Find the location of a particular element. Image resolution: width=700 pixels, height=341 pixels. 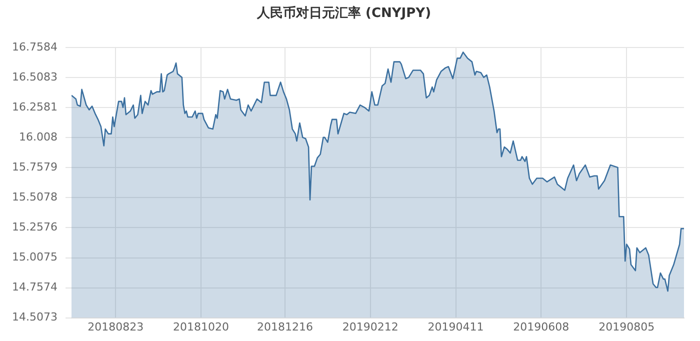

y-tick-label: 15.7579 is located at coordinates (35, 167).